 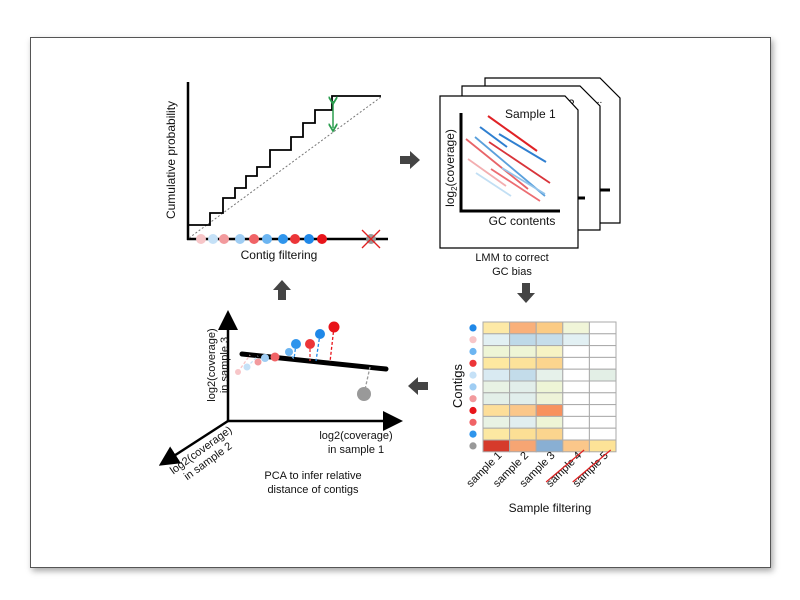 I want to click on projection-line, so click(x=318, y=347).